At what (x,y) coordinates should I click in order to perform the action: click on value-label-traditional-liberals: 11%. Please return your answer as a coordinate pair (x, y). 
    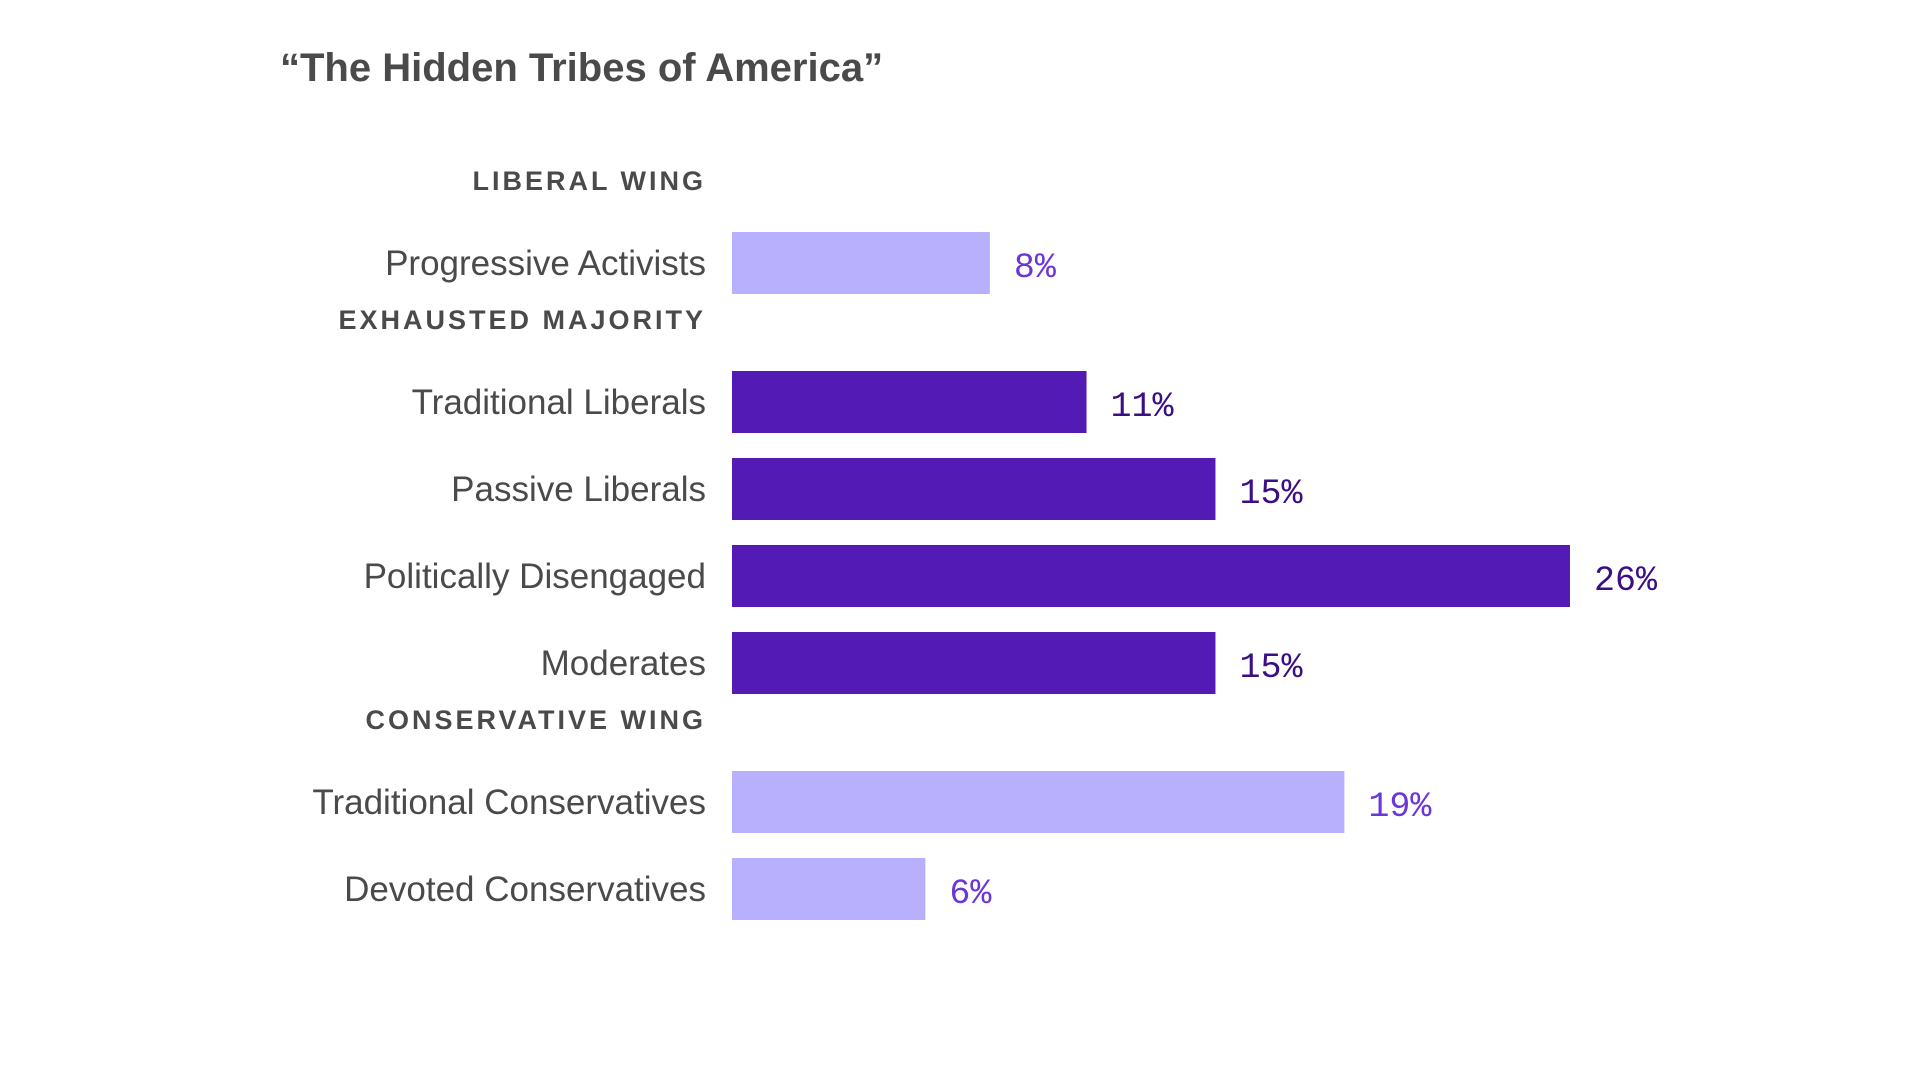
    Looking at the image, I should click on (1143, 407).